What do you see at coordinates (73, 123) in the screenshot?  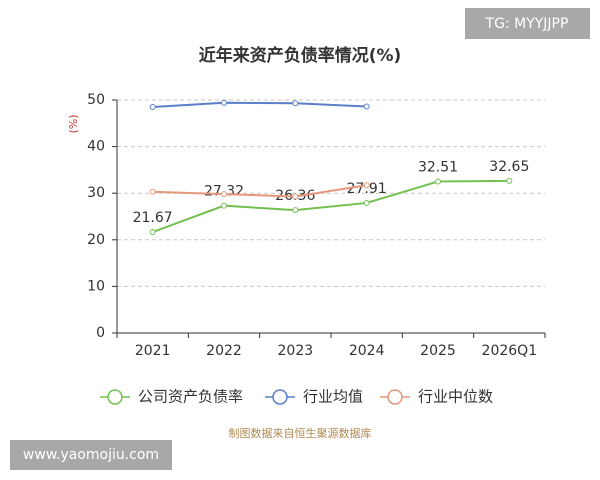 I see `y-axis-label: (%)` at bounding box center [73, 123].